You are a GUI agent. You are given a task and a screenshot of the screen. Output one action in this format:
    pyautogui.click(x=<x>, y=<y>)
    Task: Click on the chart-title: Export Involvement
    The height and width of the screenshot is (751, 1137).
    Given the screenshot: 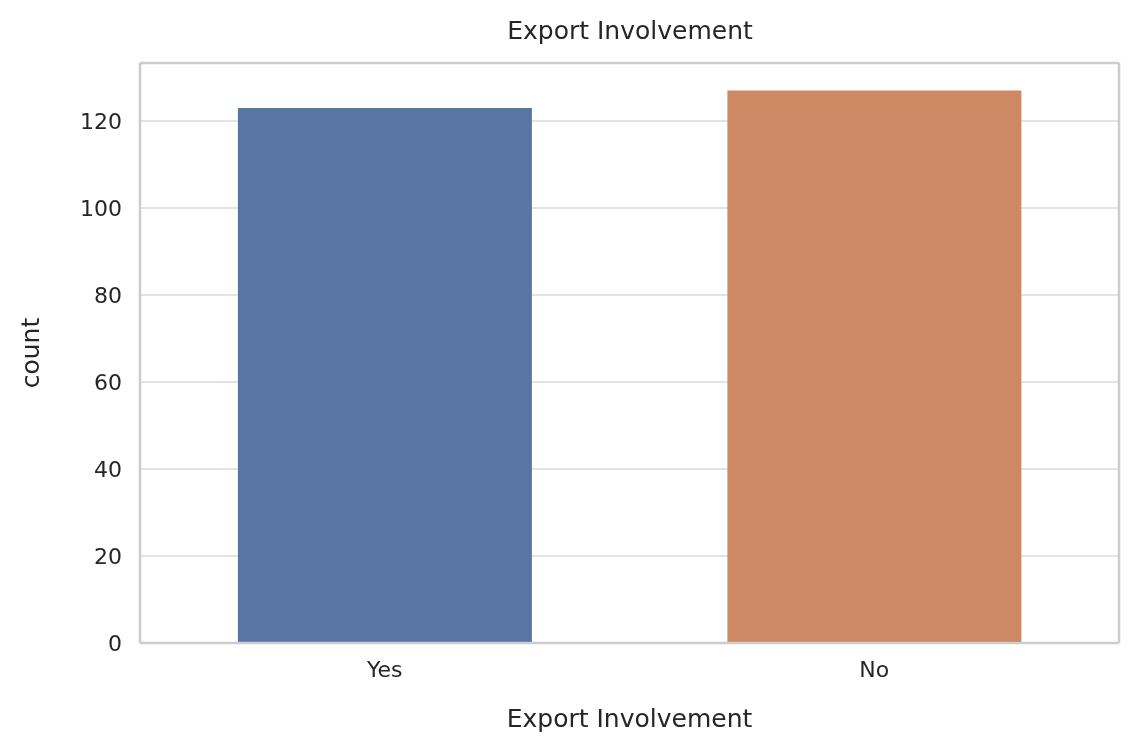 What is the action you would take?
    pyautogui.click(x=630, y=30)
    